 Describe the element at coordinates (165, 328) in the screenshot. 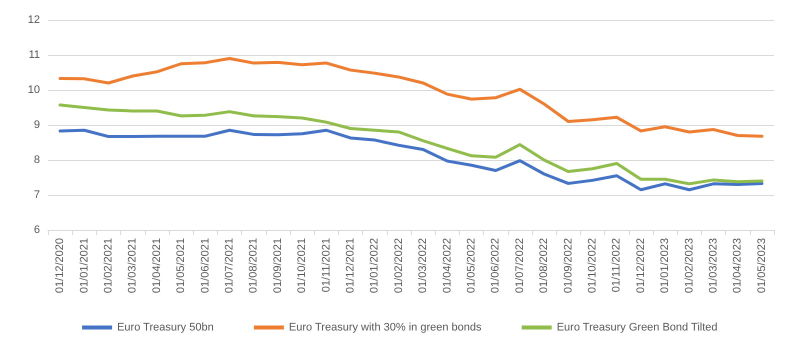

I see `legend-label: Euro Treasury 50bn` at that location.